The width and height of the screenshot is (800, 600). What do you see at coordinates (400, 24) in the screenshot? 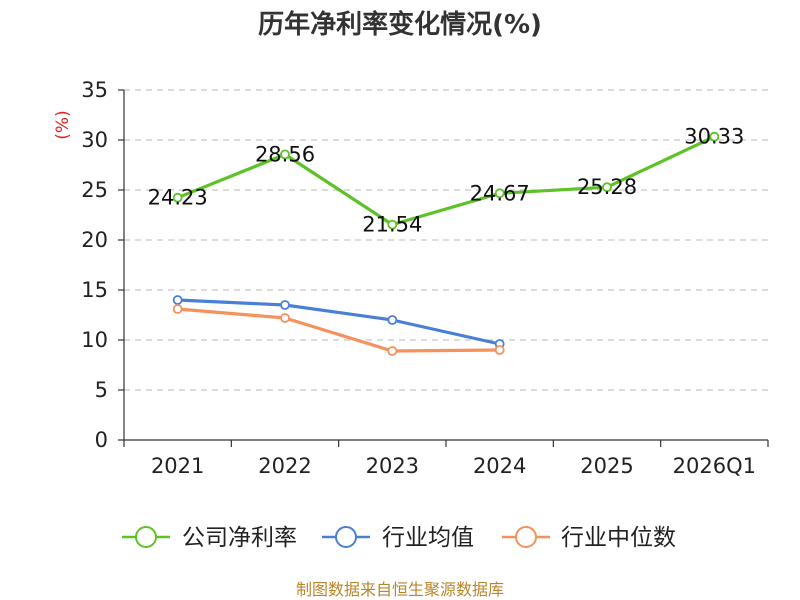
I see `chart-title: 历年净利率变化情况(%)` at bounding box center [400, 24].